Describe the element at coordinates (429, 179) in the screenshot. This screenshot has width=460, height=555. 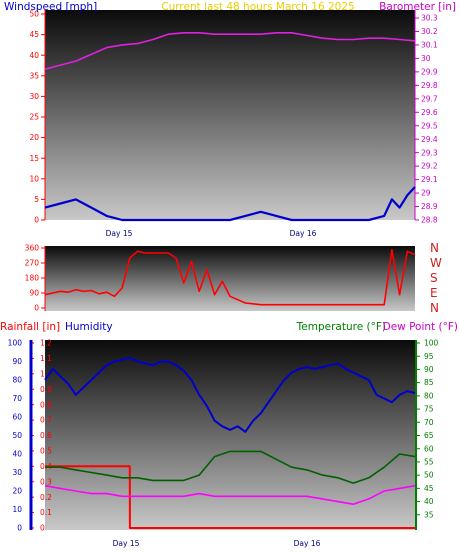
I see `axis-tick-label: 29.1` at that location.